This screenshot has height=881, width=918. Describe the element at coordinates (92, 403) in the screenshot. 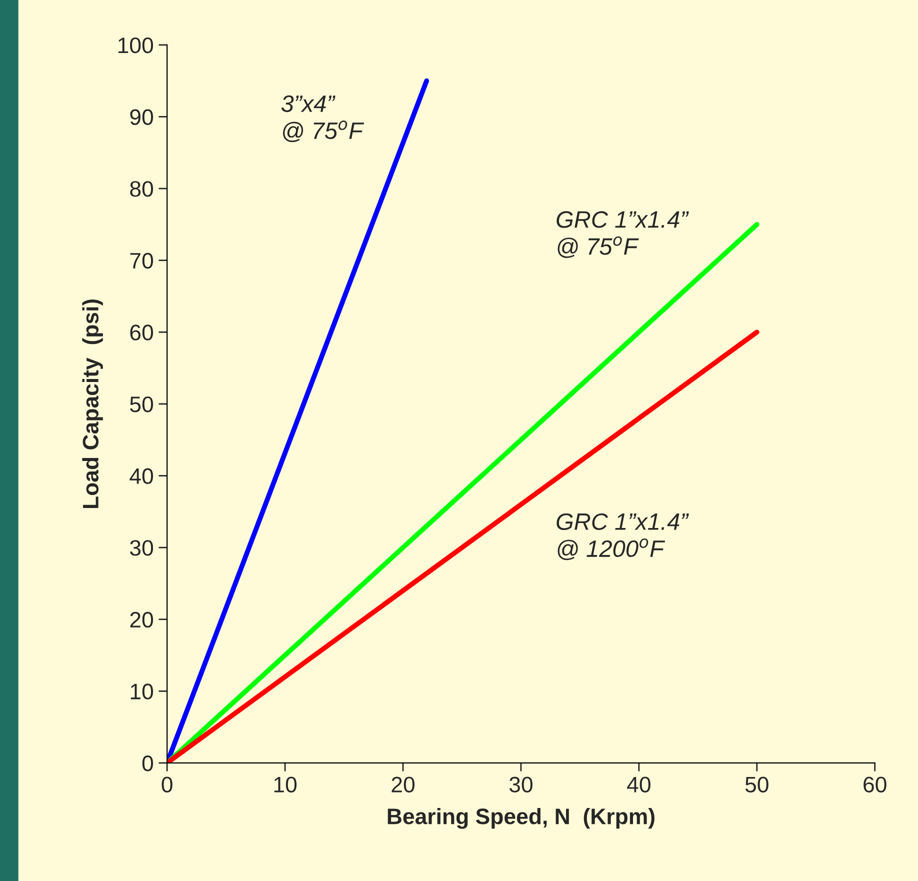

I see `y-axis-title: Load Capacity (psi)` at that location.